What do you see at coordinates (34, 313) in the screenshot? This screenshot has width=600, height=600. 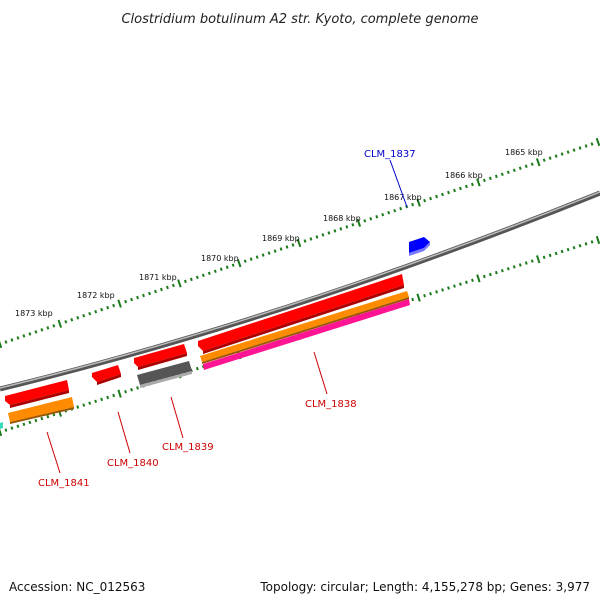 I see `tick-label-1873: 1873 kbp` at bounding box center [34, 313].